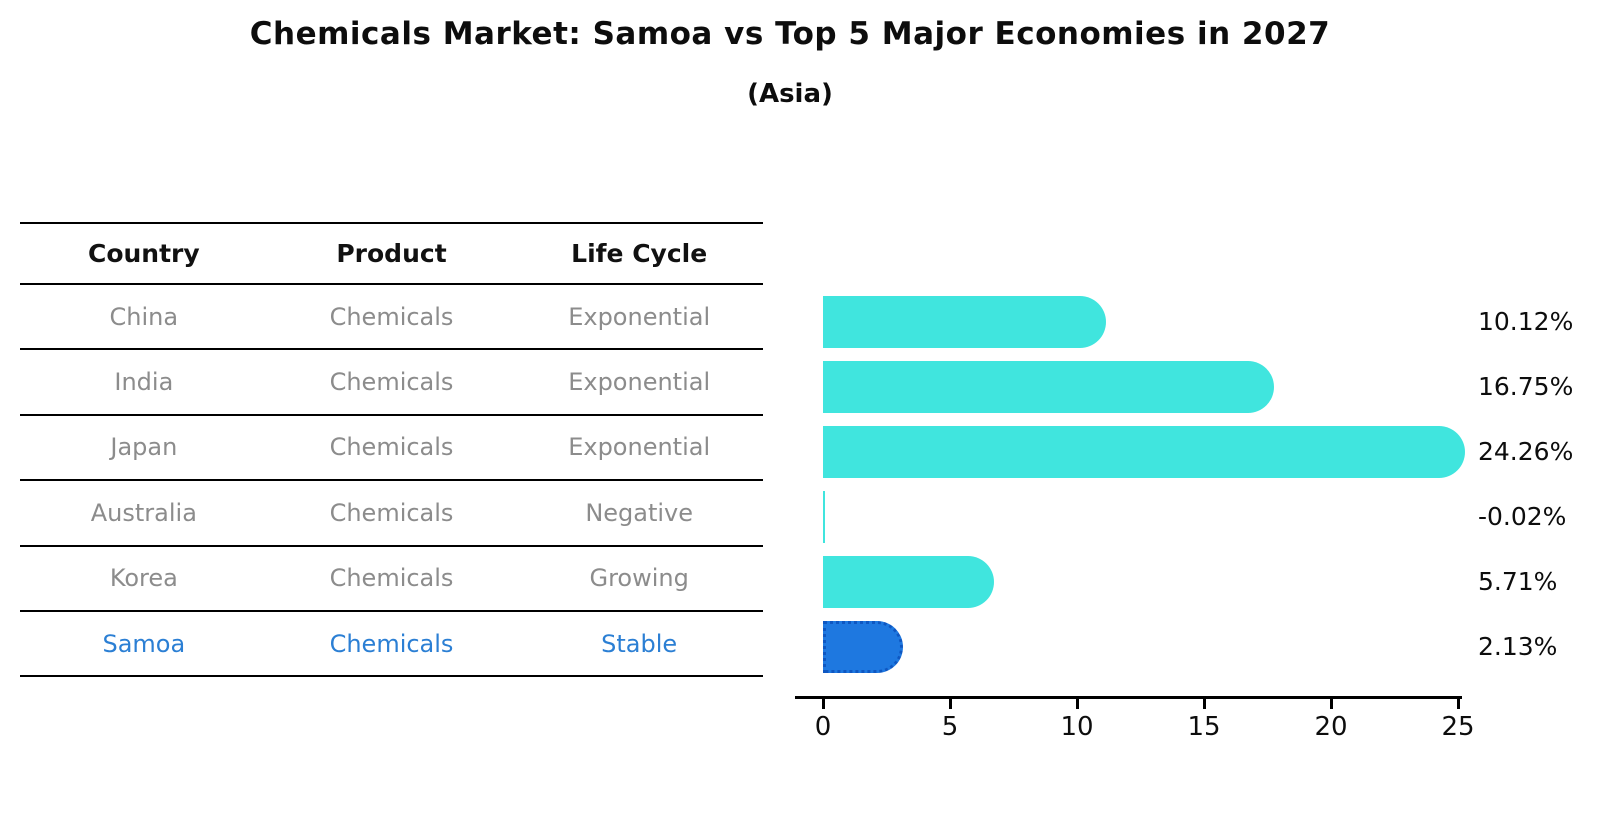  I want to click on column-header-product: Product, so click(391, 253).